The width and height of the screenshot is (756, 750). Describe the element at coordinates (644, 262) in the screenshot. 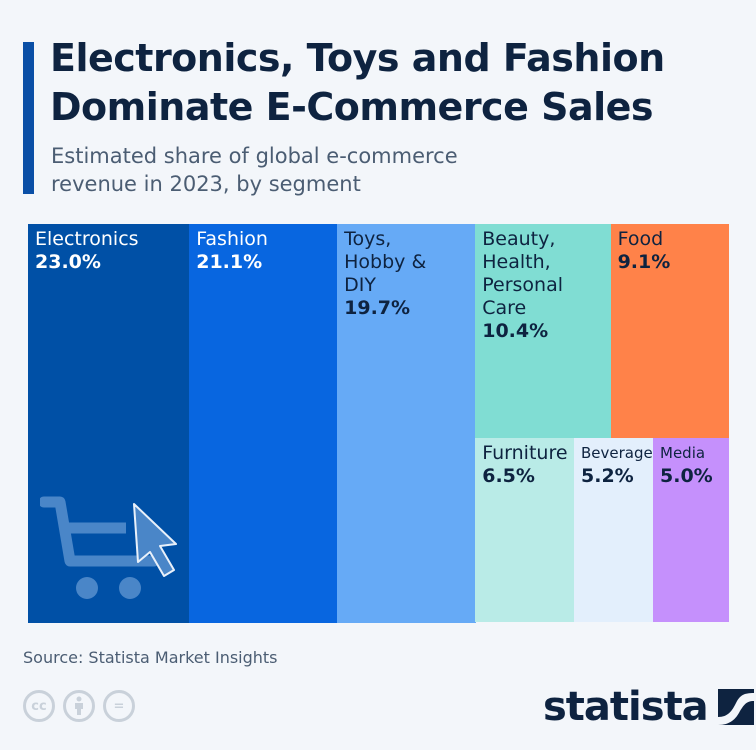

I see `cell-value: 9.1%` at that location.